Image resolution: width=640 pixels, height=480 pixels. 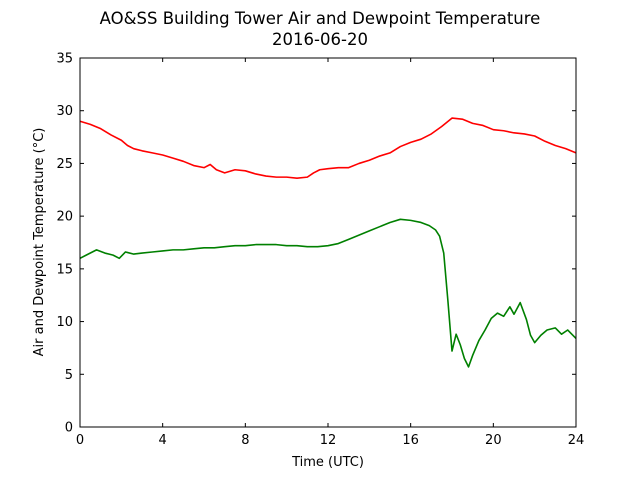 I want to click on x-tick-label-3: 12, so click(x=328, y=440).